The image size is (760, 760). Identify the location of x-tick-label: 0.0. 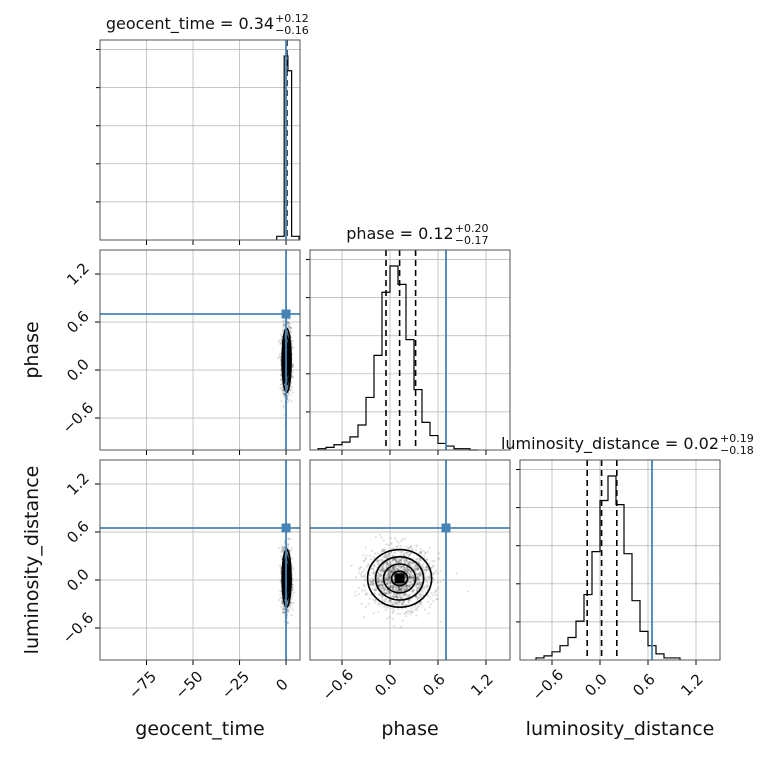
(386, 685).